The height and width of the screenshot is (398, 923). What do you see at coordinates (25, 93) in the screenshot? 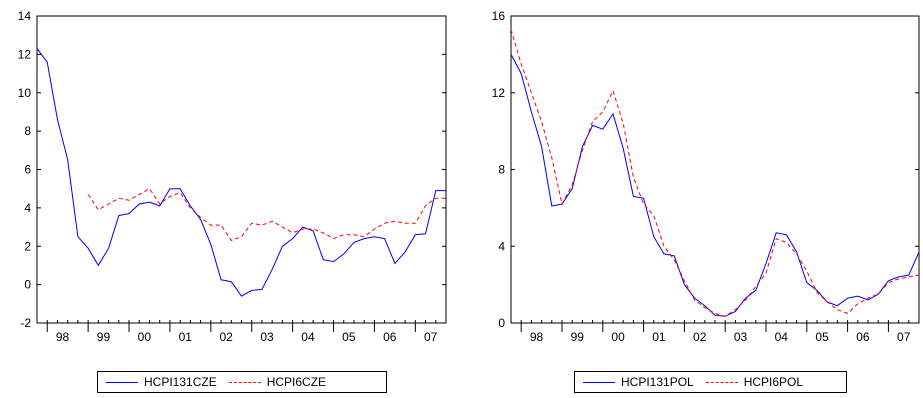
I see `y-tick-label: 10` at bounding box center [25, 93].